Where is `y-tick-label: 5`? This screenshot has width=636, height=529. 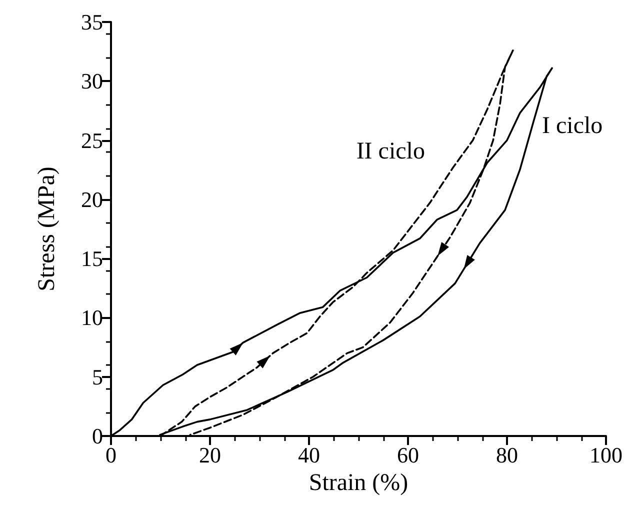
y-tick-label: 5 is located at coordinates (97, 377).